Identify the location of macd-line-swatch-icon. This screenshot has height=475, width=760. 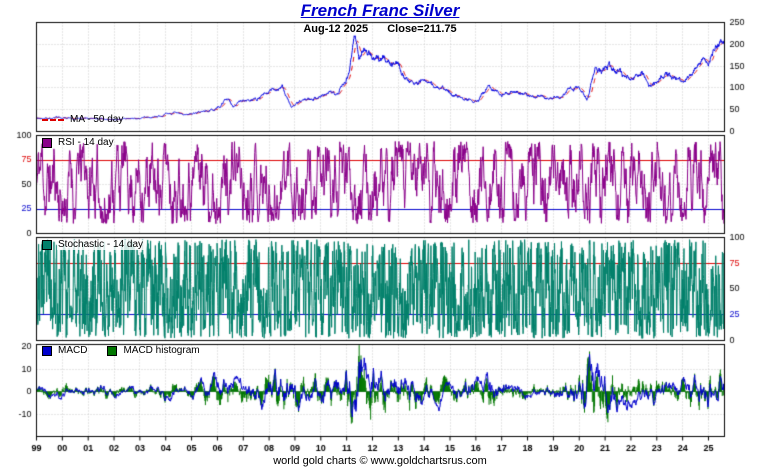
(47, 351).